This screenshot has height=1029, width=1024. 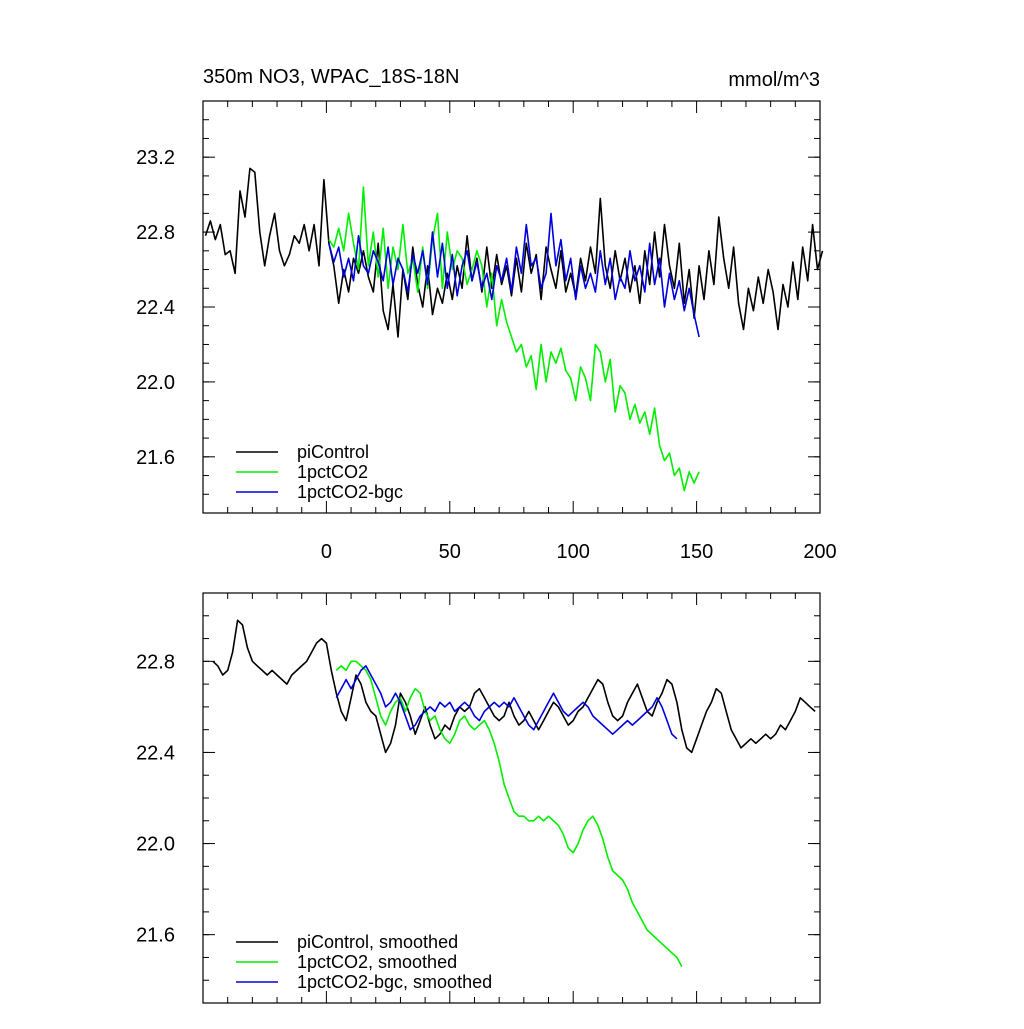 What do you see at coordinates (155, 158) in the screenshot?
I see `y-tick-label: 23.2` at bounding box center [155, 158].